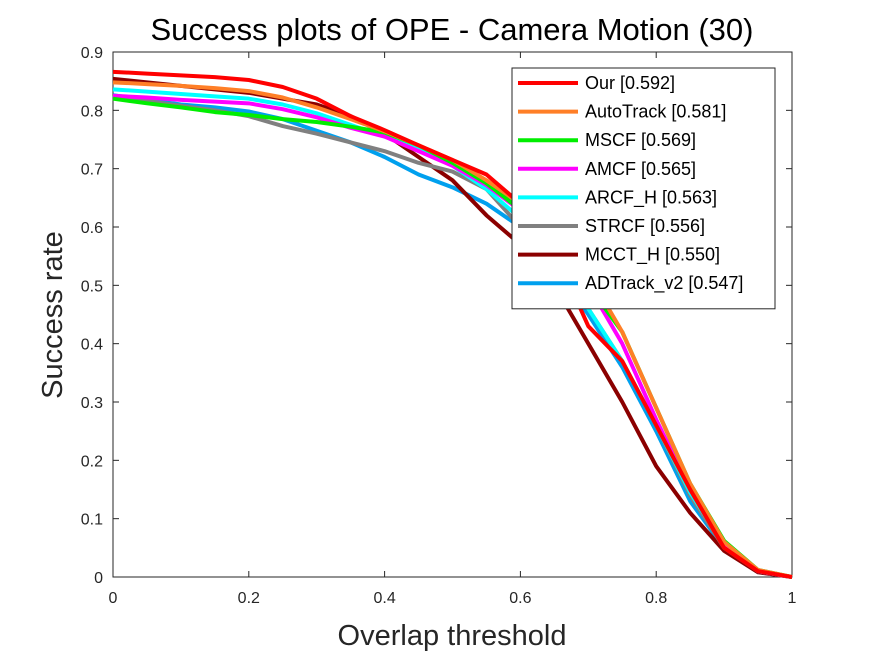  Describe the element at coordinates (92, 520) in the screenshot. I see `y-tick-label: 0.1` at that location.